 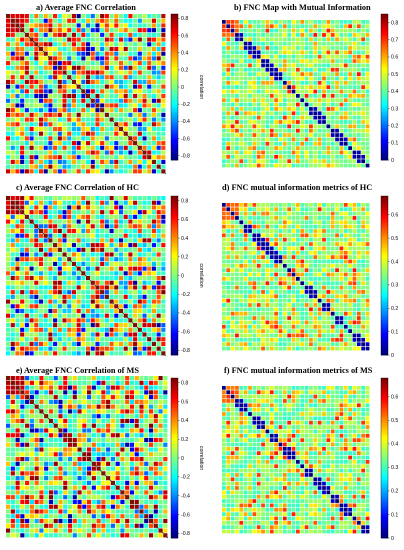 What do you see at coordinates (185, 332) in the screenshot?
I see `colorbar-tick-label: -0.6` at bounding box center [185, 332].